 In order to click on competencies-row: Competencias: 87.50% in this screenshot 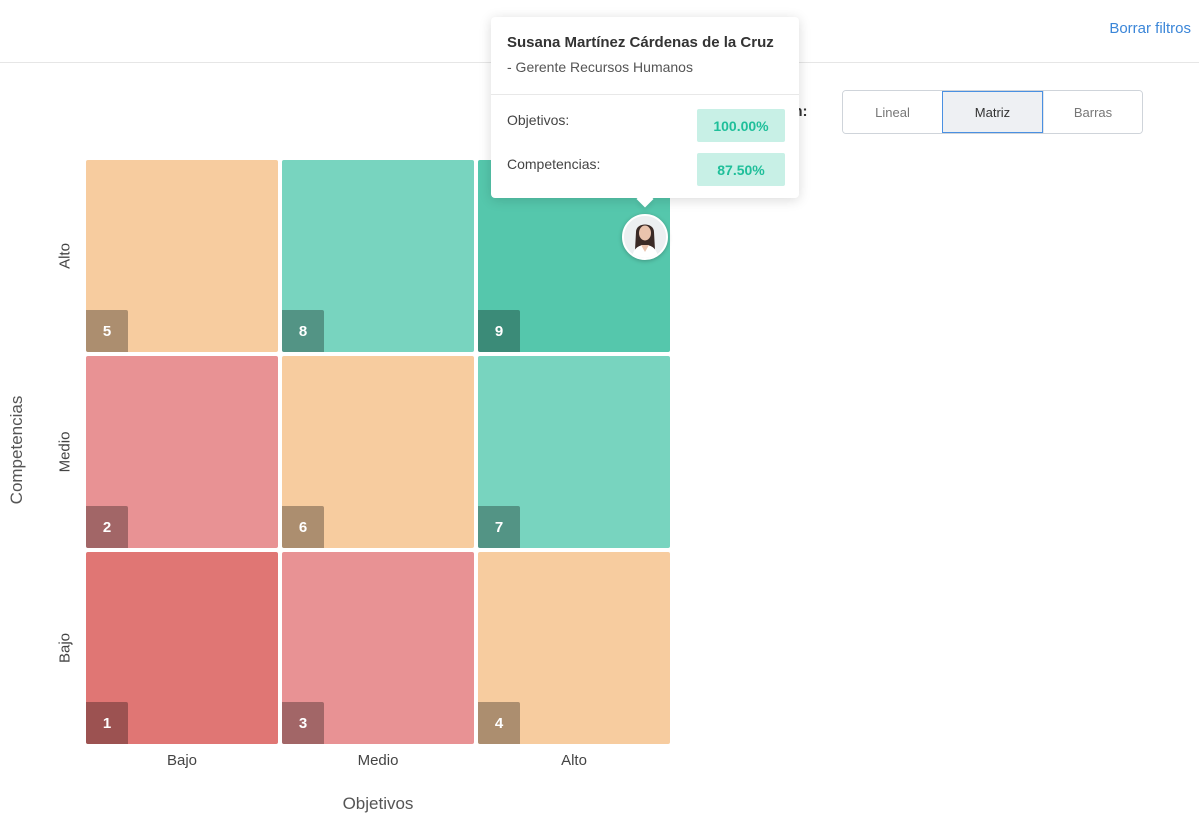, I will do `click(646, 170)`.